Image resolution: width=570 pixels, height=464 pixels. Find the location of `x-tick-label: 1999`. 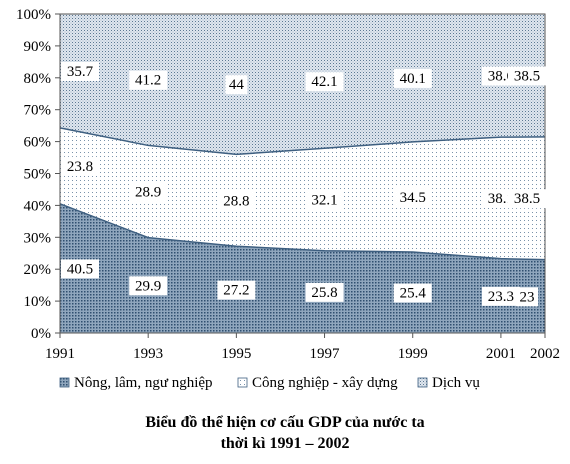

x-tick-label: 1999 is located at coordinates (413, 354).